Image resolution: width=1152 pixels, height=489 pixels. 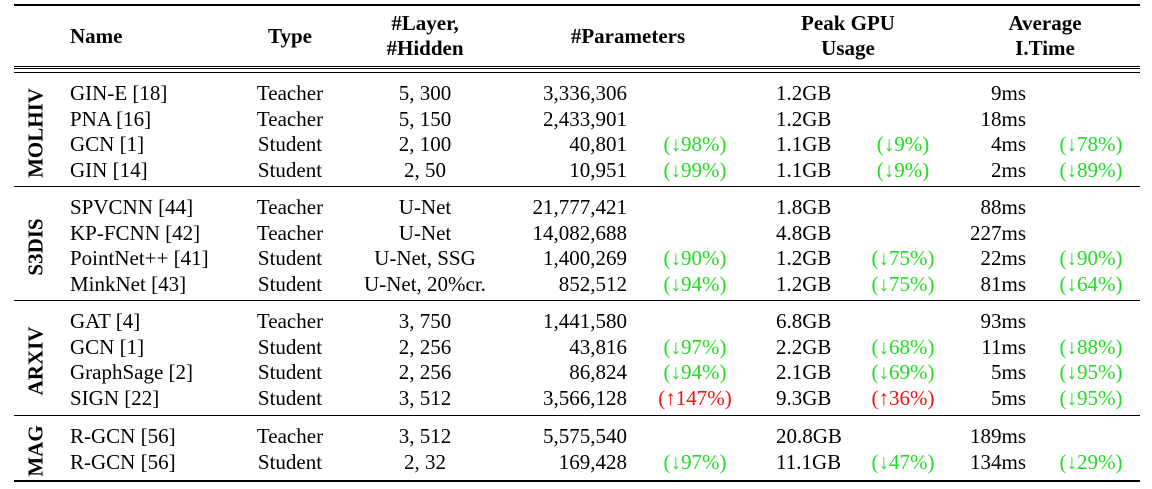 I want to click on dataset-label: S3DIS, so click(x=35, y=247).